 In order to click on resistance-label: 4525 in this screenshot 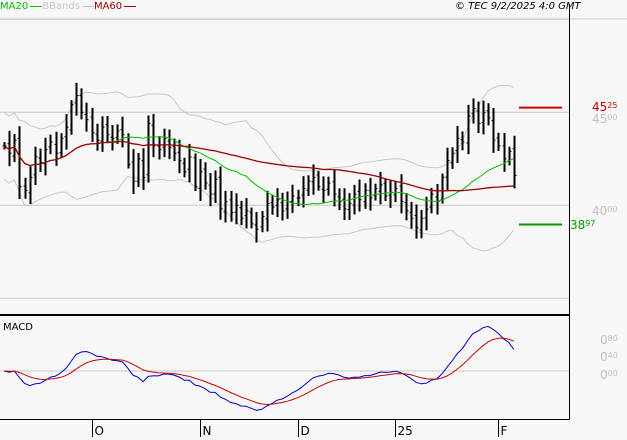, I will do `click(605, 107)`.